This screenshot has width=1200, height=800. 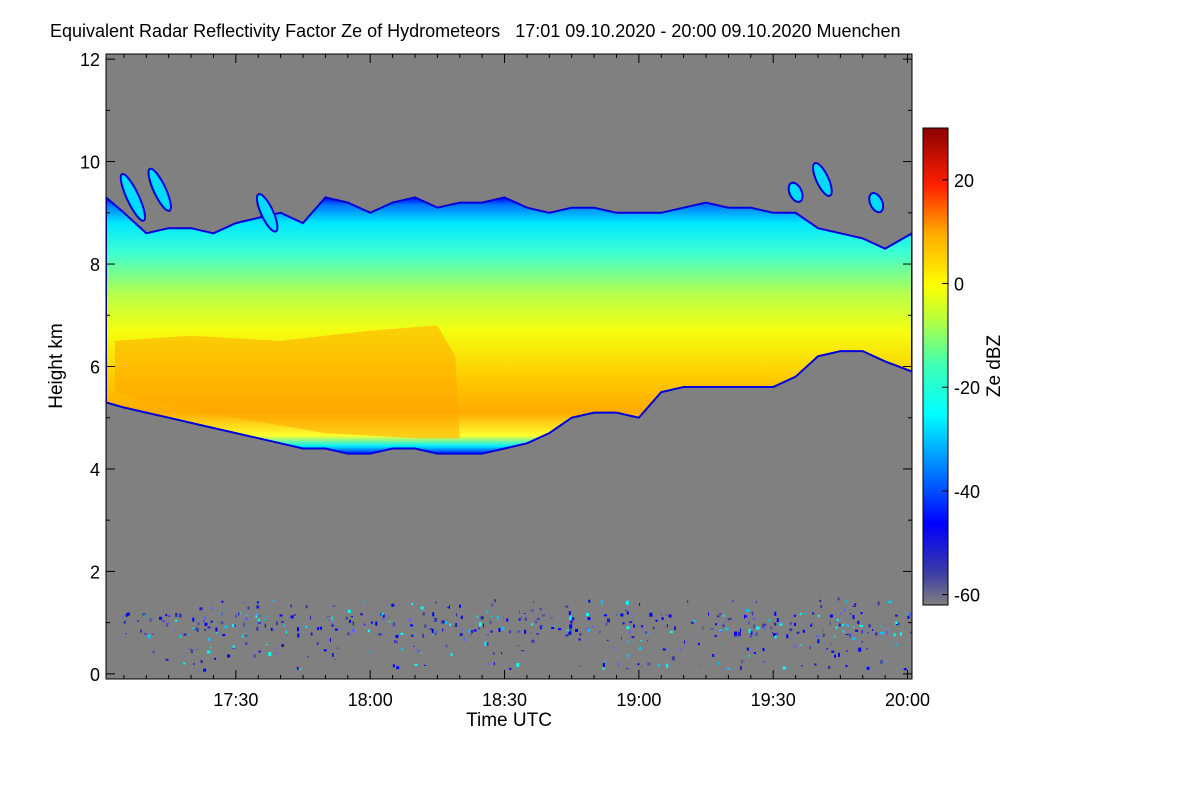 I want to click on colorbar-tick-label: -60, so click(x=967, y=596).